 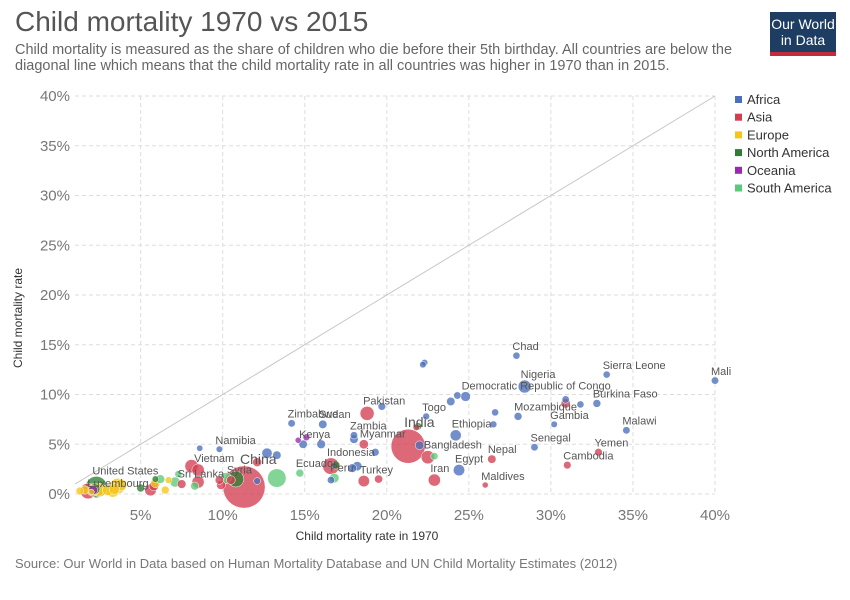 What do you see at coordinates (80, 491) in the screenshot?
I see `point-sweden: Sweden` at bounding box center [80, 491].